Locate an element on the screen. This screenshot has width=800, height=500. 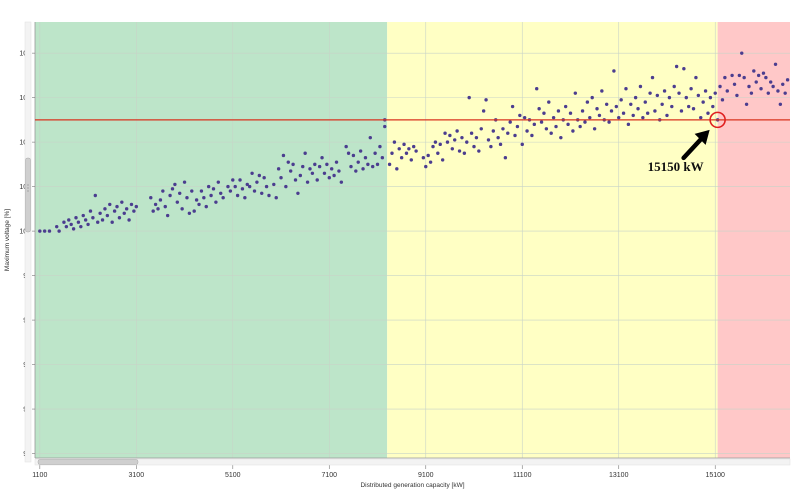
x-axis-ticks: 1100 3100 5100 7100 9100 11100 13100 15100 is located at coordinates (378, 472).